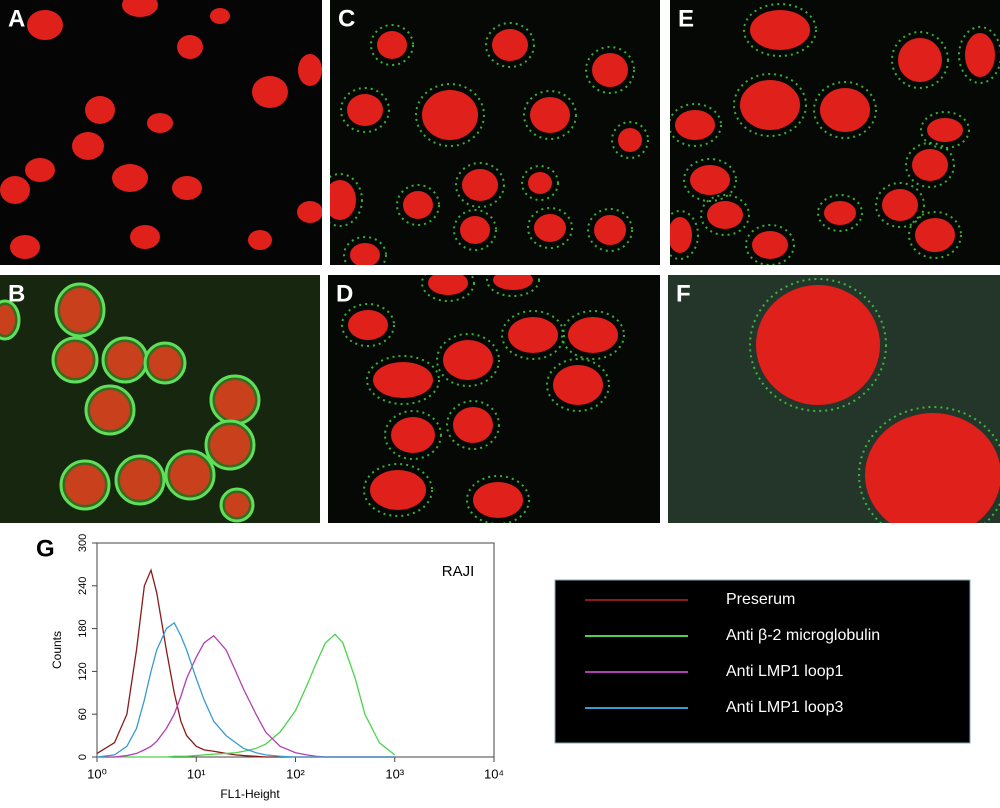 The width and height of the screenshot is (1000, 808). Describe the element at coordinates (458, 571) in the screenshot. I see `annotation: RAJI` at that location.